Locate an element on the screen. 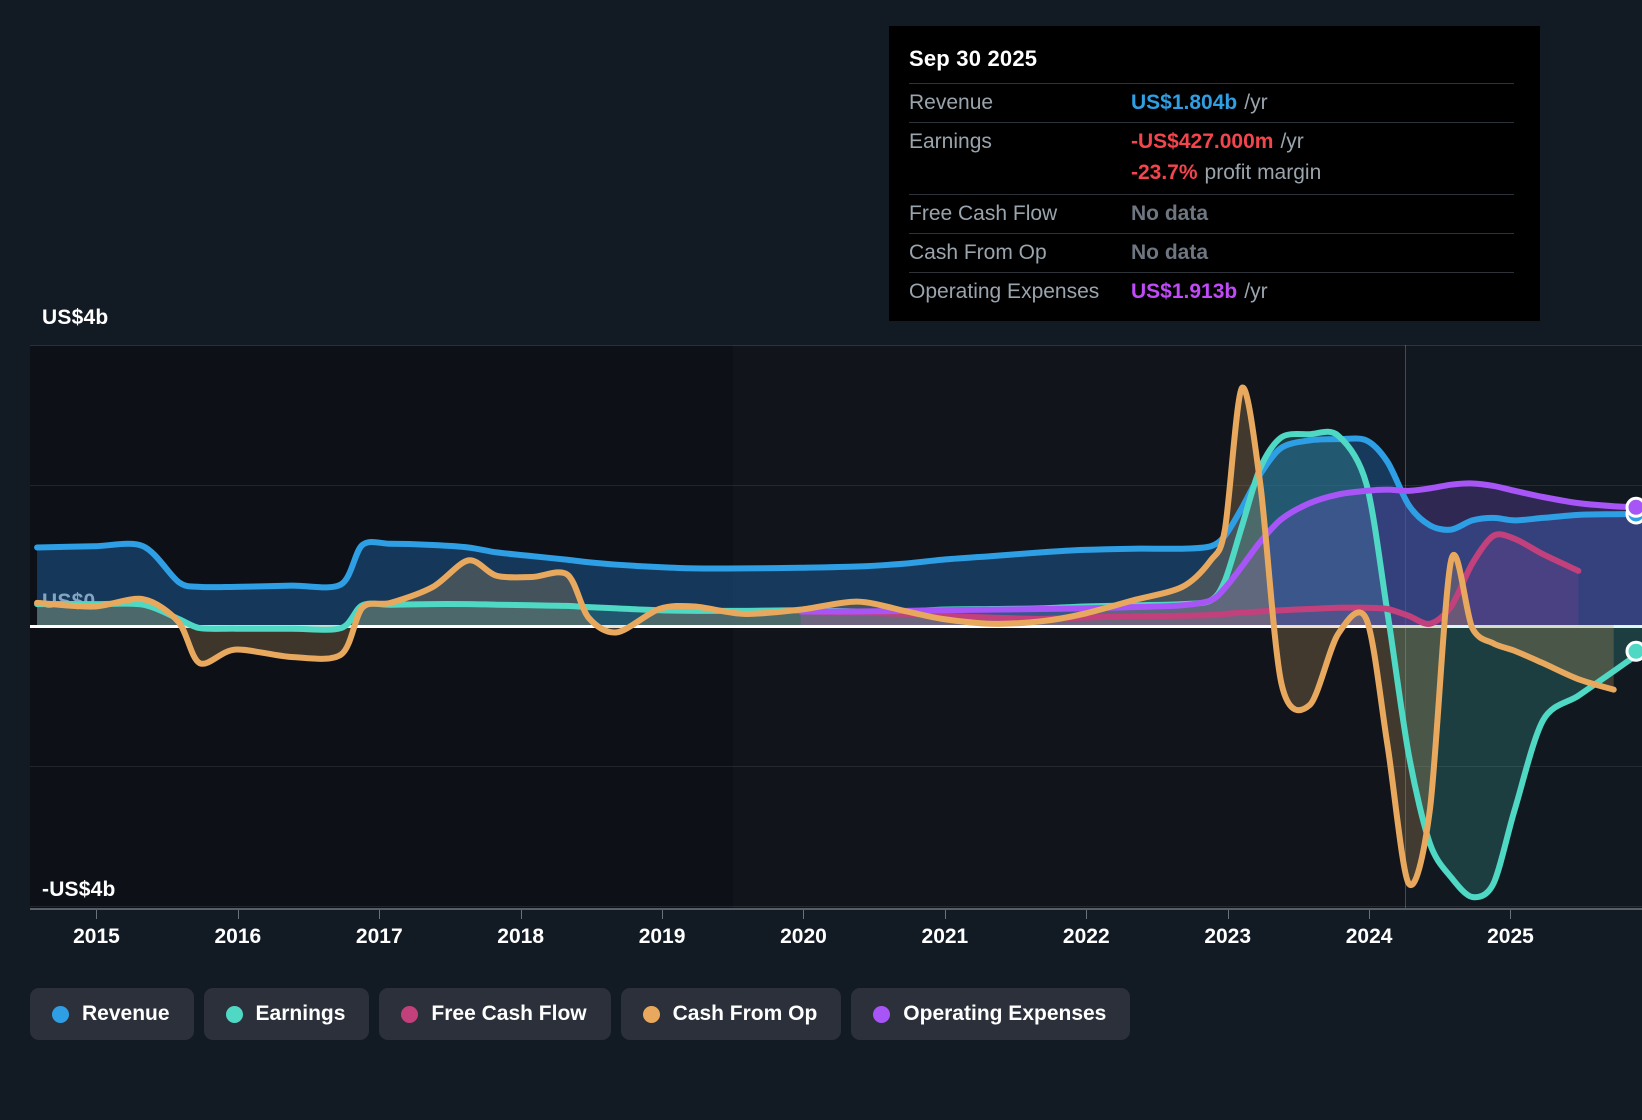  tooltip-row-value: -US$427.000m is located at coordinates (1202, 141).